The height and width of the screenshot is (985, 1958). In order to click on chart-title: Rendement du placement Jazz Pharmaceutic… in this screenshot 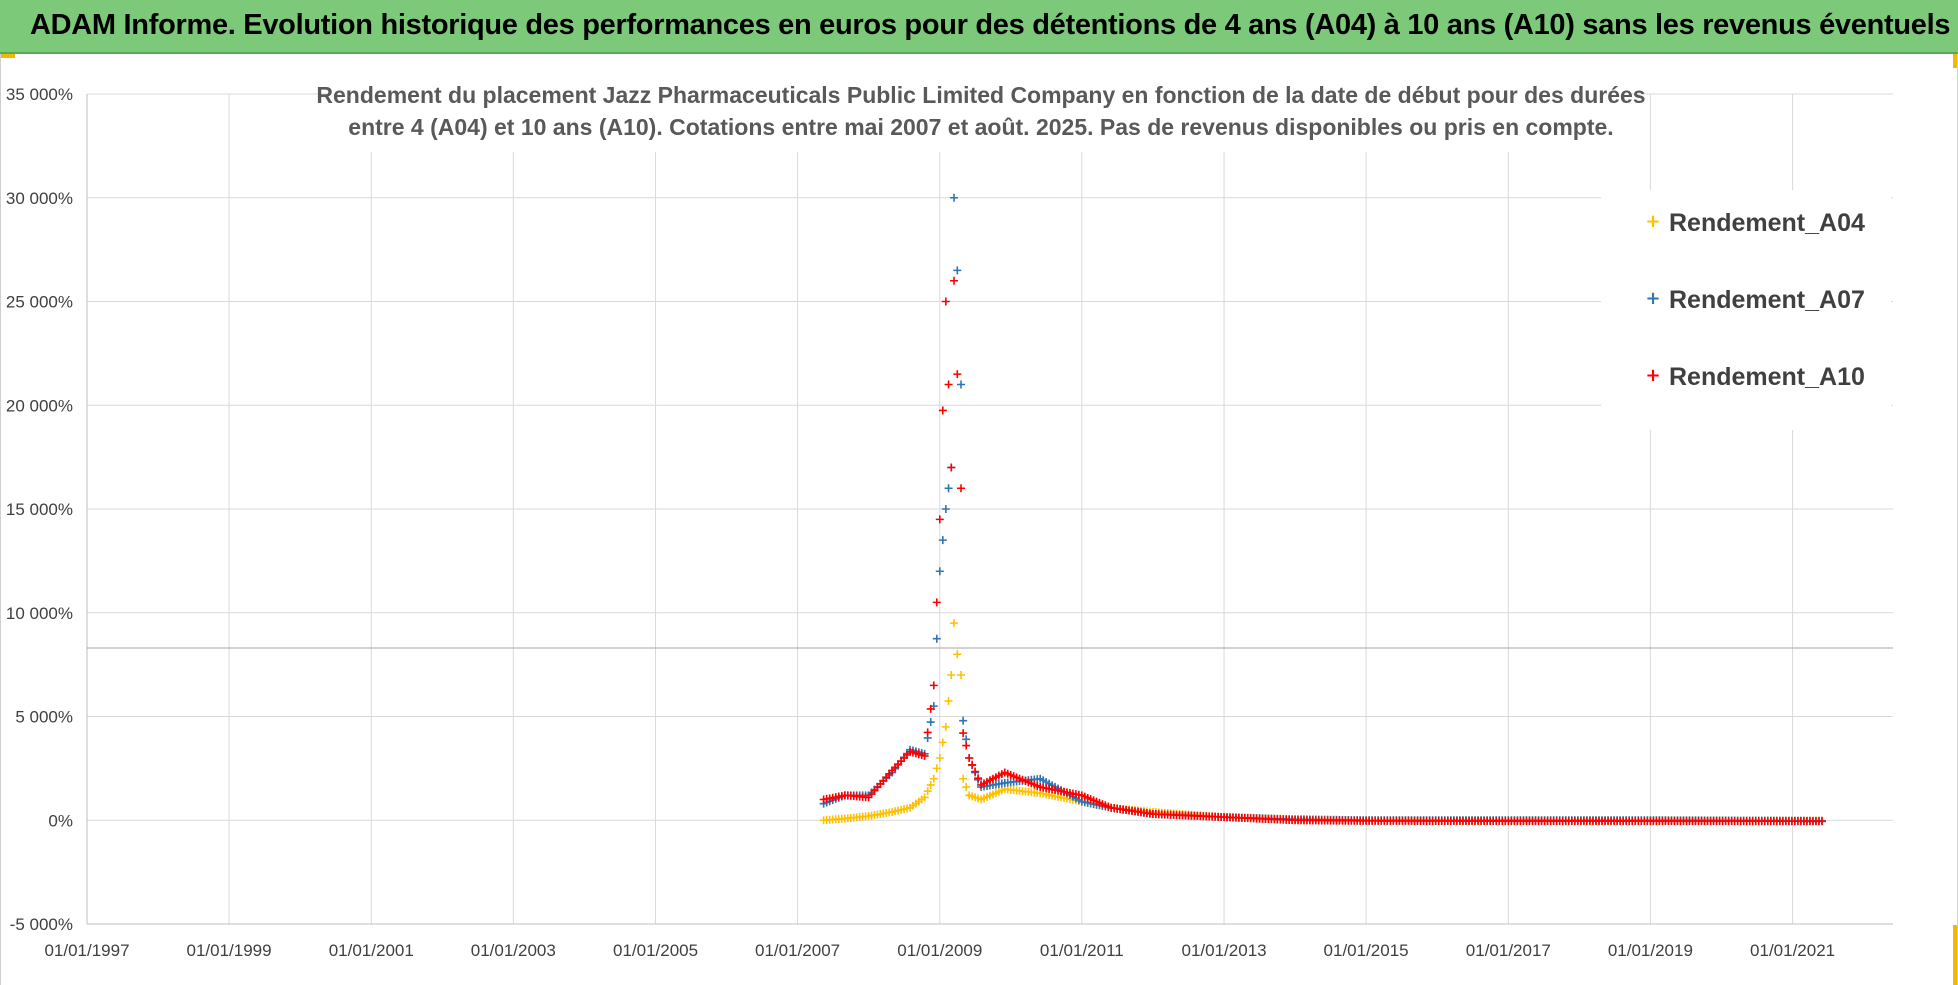, I will do `click(981, 113)`.